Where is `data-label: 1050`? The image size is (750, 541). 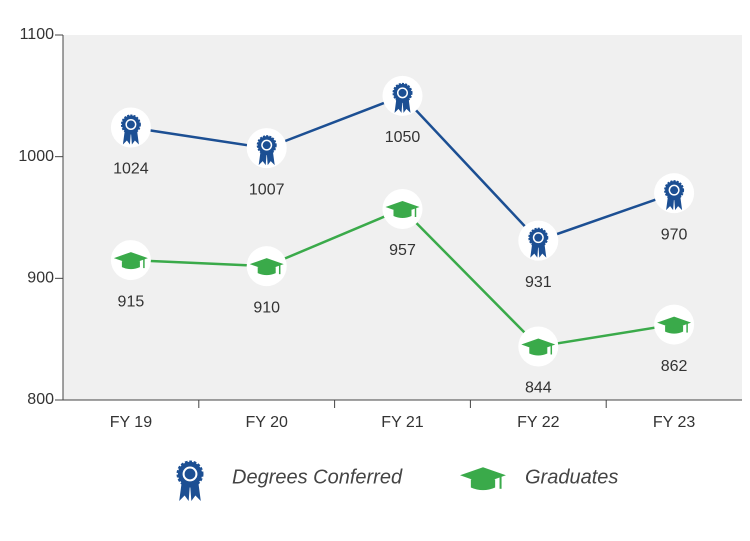 data-label: 1050 is located at coordinates (403, 137).